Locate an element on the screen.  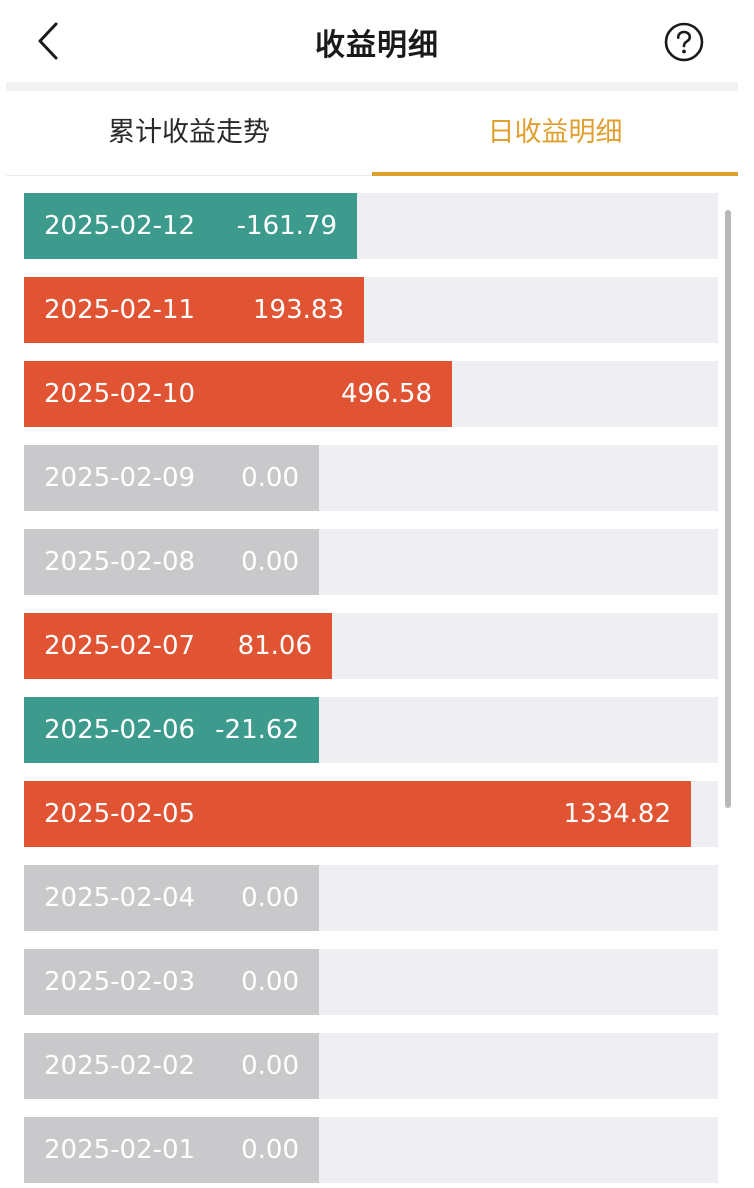
active-tab-indicator is located at coordinates (555, 174).